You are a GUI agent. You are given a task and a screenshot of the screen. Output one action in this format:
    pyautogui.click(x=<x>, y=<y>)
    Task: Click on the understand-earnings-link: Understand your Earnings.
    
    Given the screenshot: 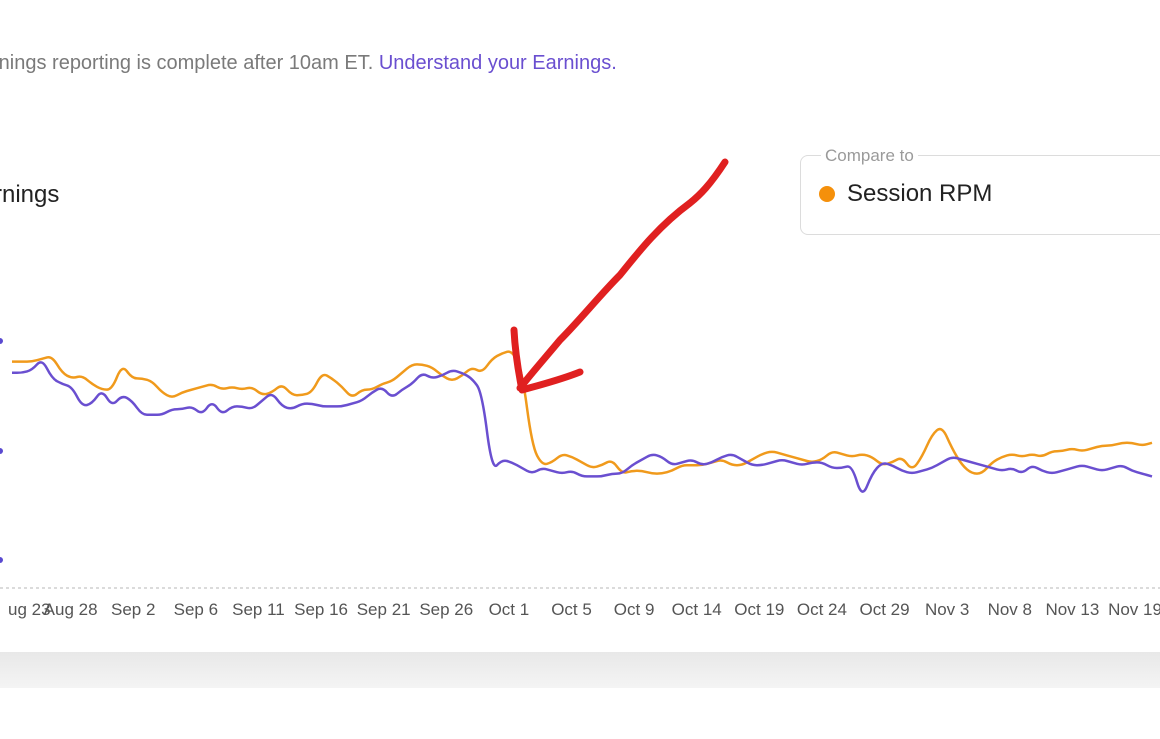 What is the action you would take?
    pyautogui.click(x=497, y=63)
    